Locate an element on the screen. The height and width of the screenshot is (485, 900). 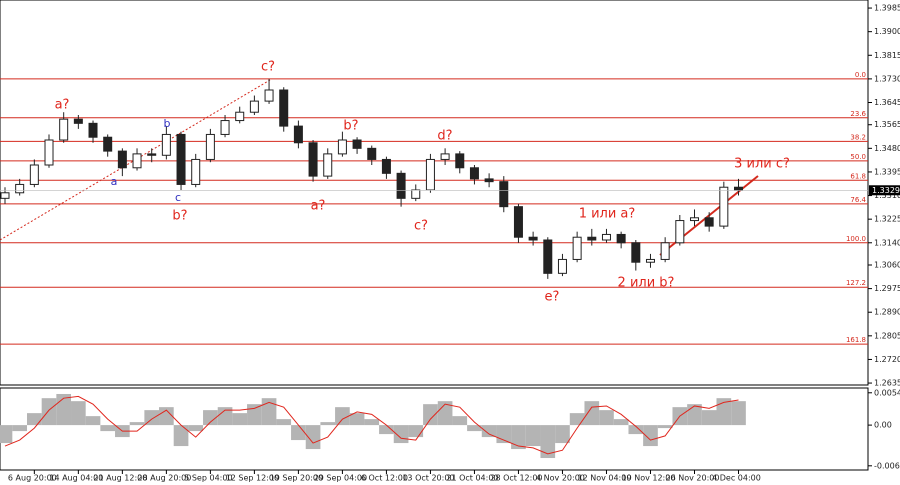
y-tick-label: 1.3645 is located at coordinates (887, 102).